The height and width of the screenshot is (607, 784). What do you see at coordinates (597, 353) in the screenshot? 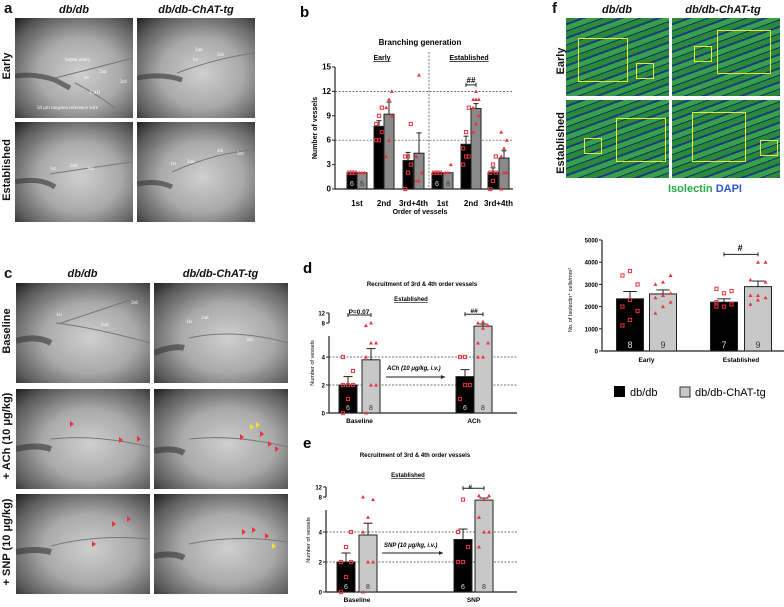
I see `y-tick-label: 0` at bounding box center [597, 353].